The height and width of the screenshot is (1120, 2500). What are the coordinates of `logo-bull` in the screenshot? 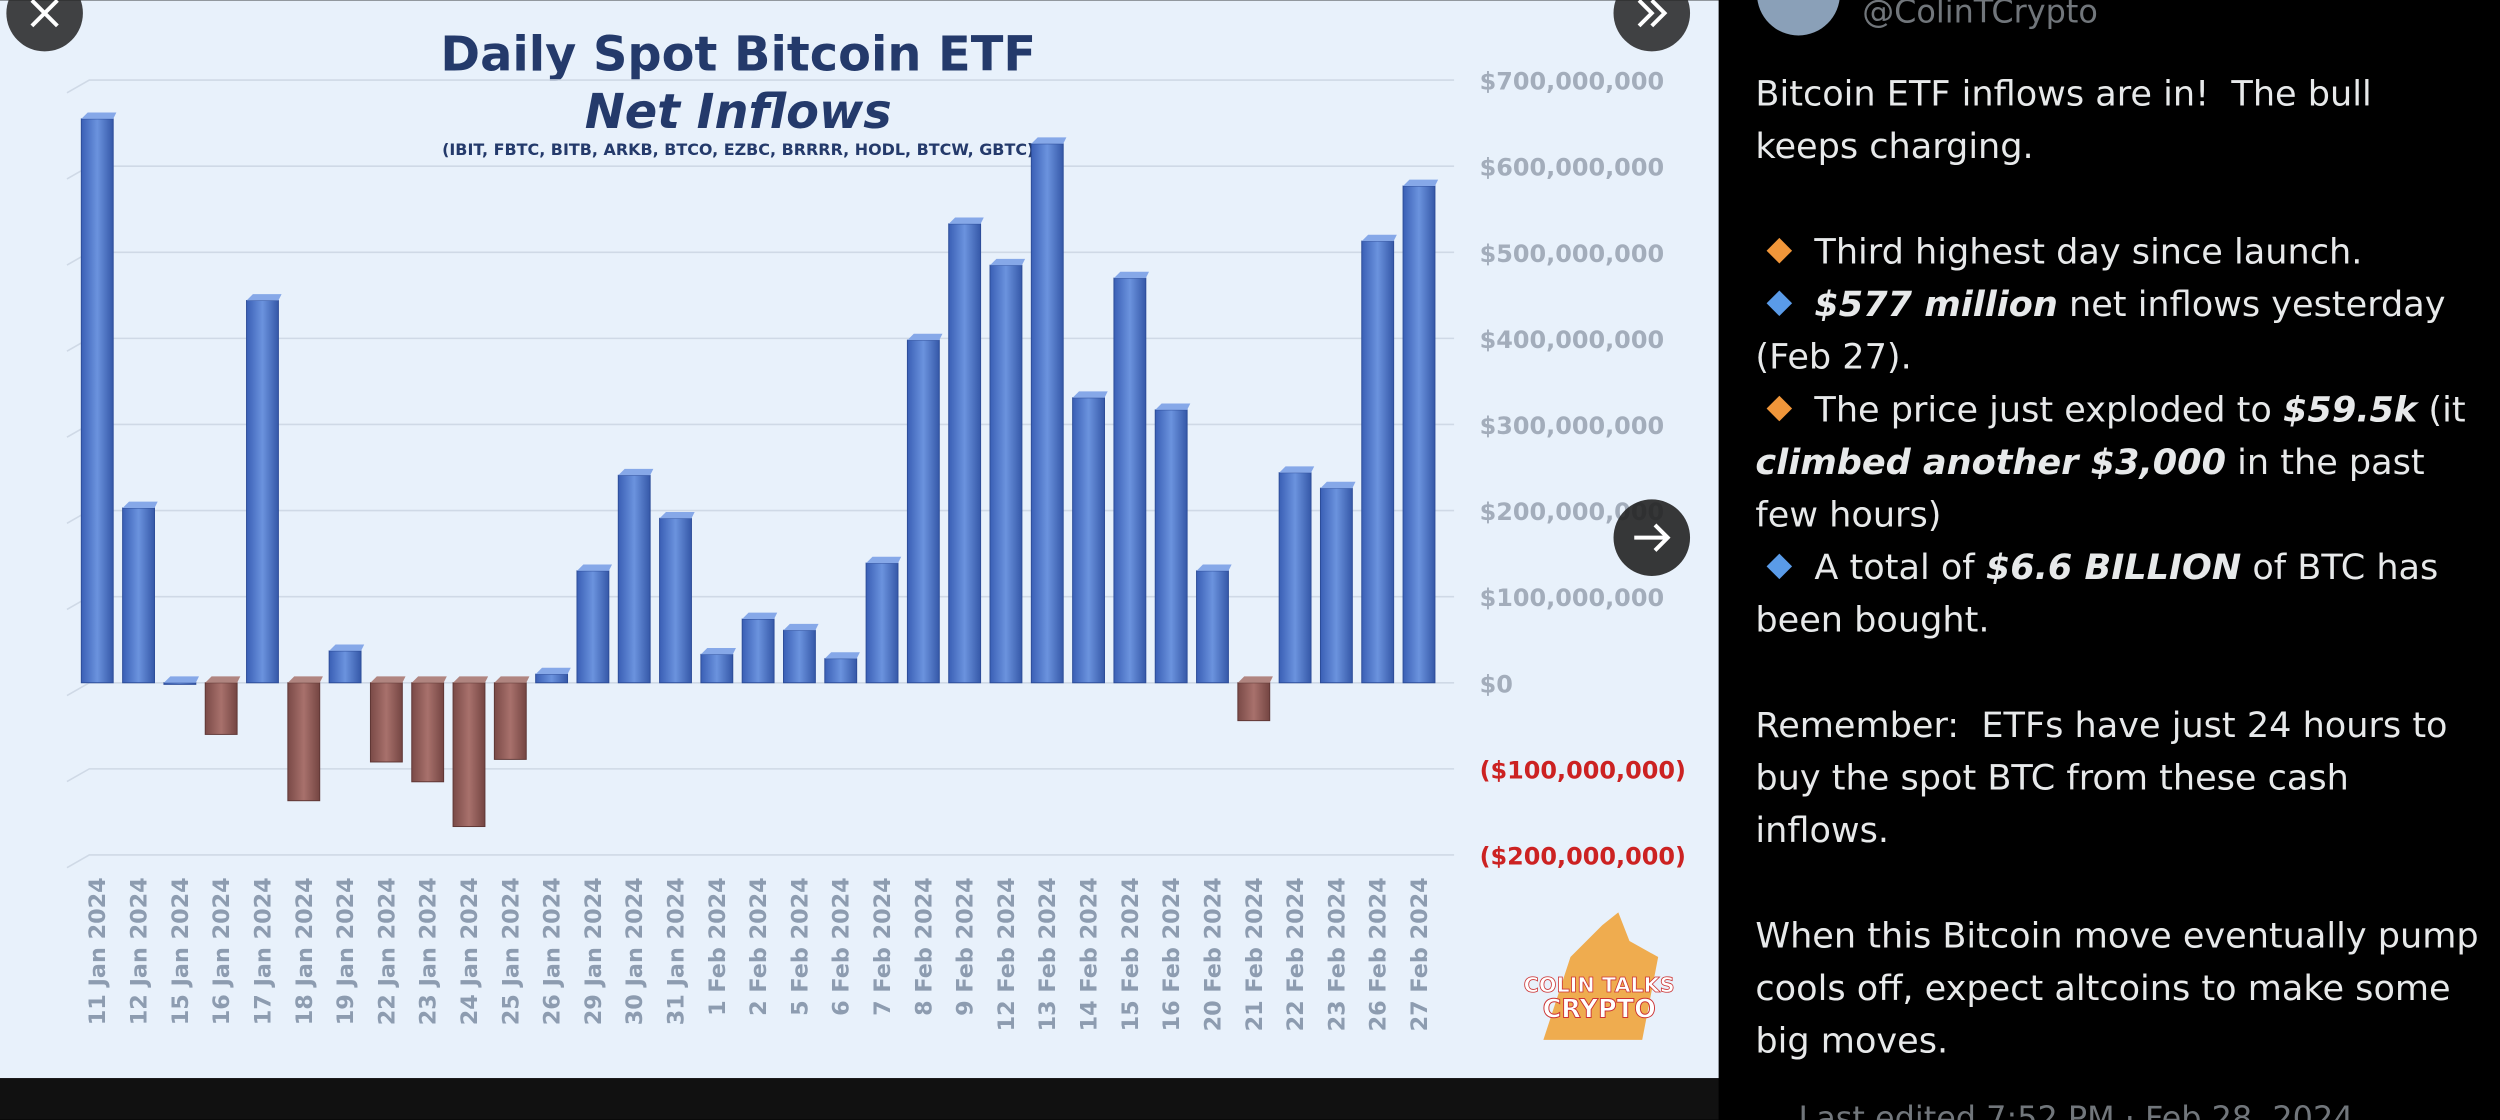 It's located at (1601, 976).